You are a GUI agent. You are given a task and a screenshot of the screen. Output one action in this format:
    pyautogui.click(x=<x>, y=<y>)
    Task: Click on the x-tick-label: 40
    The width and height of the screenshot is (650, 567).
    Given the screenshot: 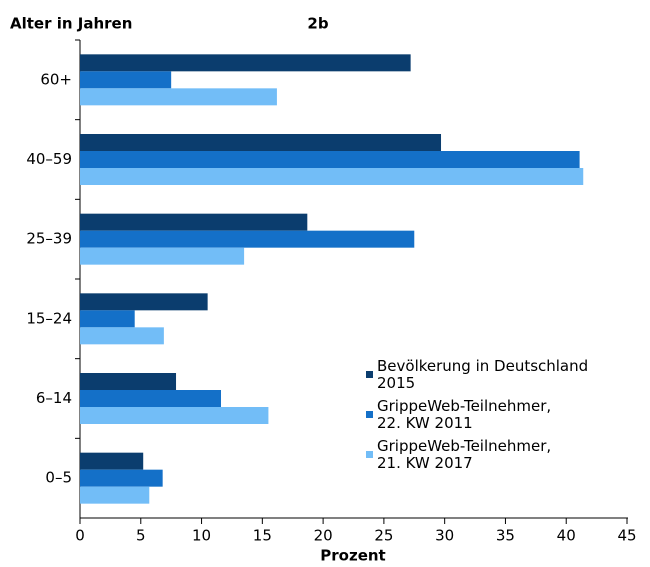 What is the action you would take?
    pyautogui.click(x=566, y=536)
    